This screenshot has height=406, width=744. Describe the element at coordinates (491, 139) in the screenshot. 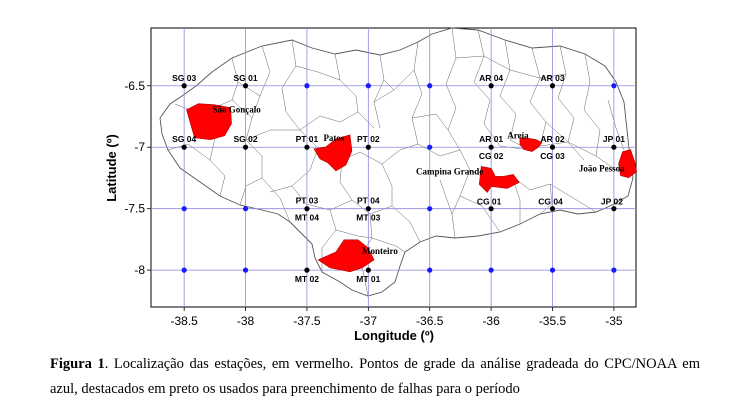

I see `point-label-ar-01: AR 01` at that location.